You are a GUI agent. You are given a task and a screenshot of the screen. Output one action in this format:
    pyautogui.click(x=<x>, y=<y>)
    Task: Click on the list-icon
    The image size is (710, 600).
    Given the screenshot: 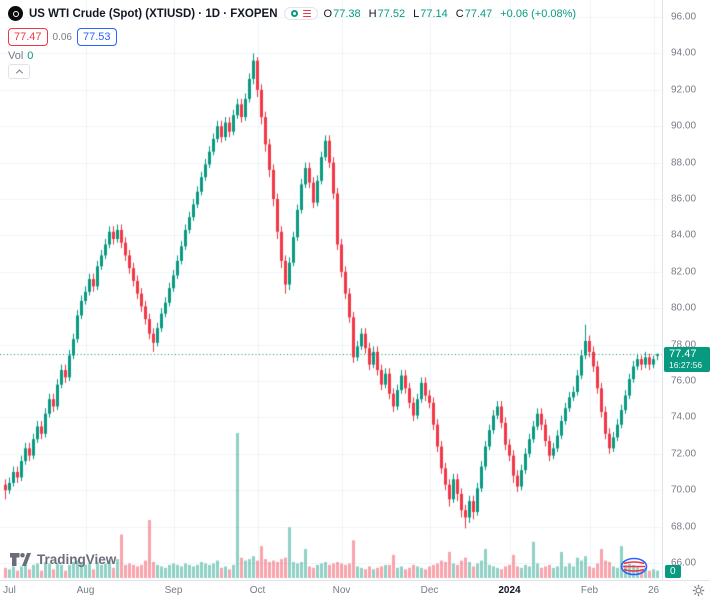 What is the action you would take?
    pyautogui.click(x=306, y=13)
    